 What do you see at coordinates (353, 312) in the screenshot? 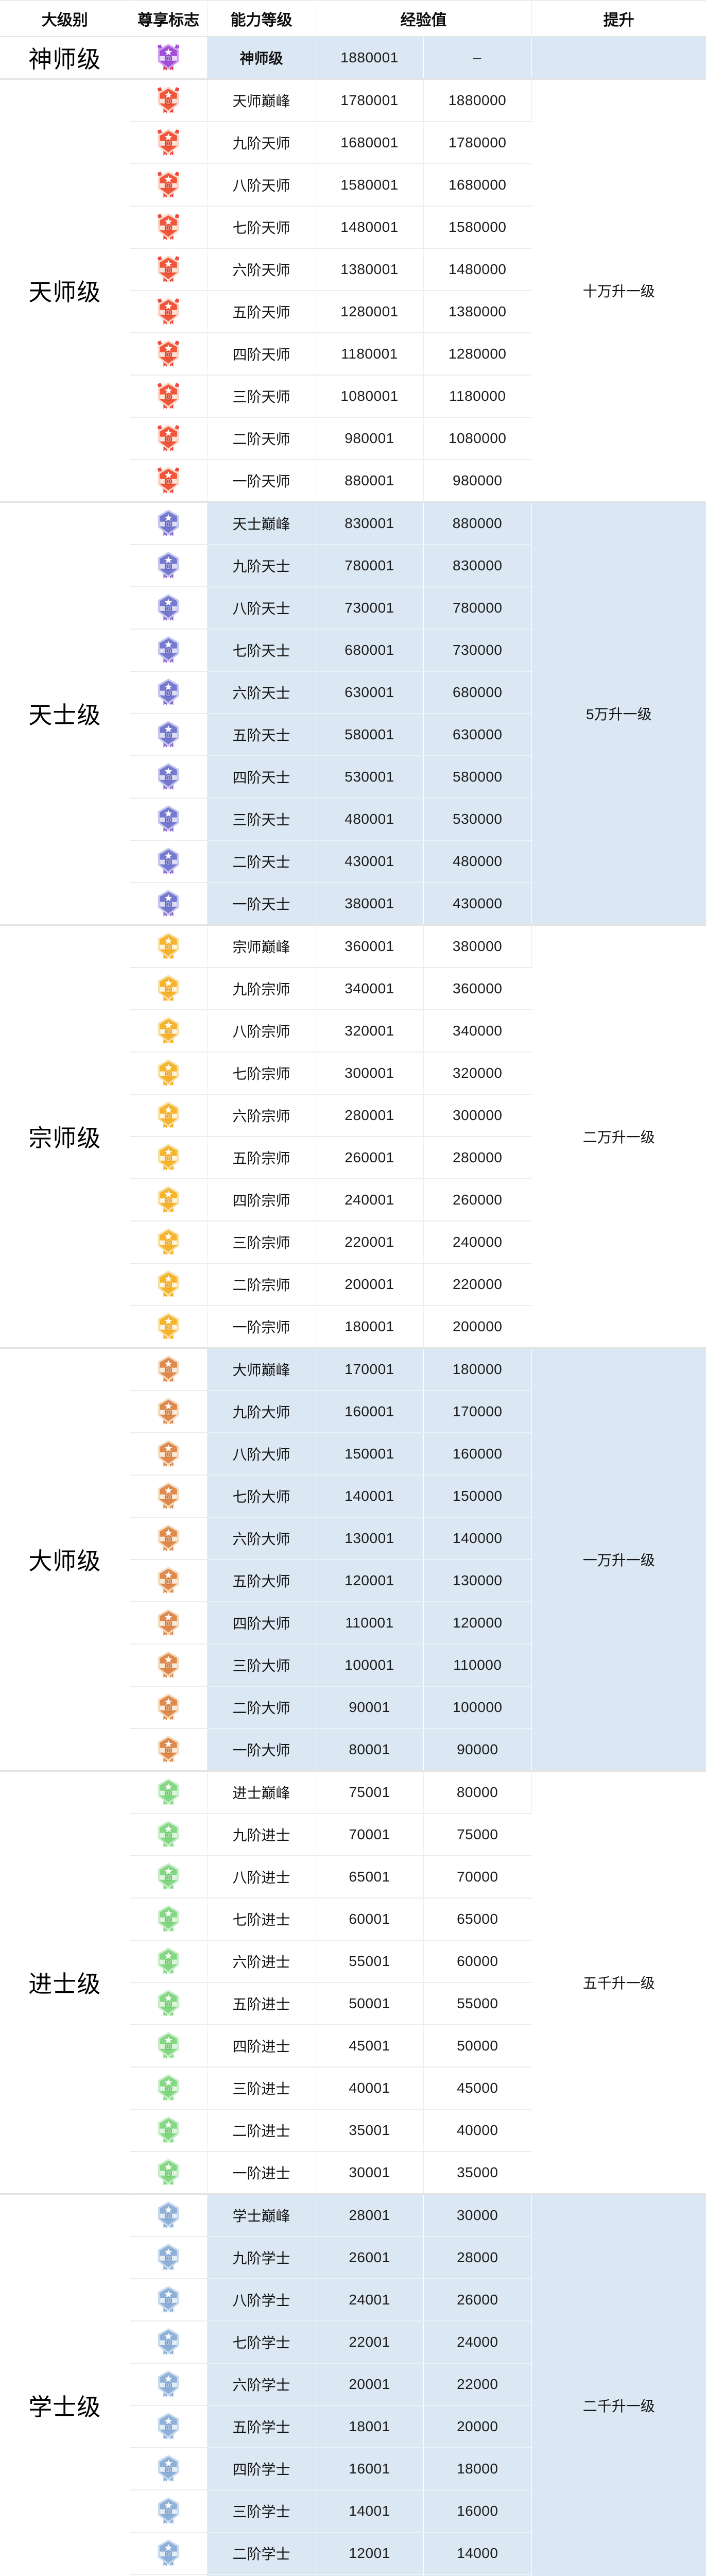
I see `table-row: 五阶天师 1280001 1380000` at bounding box center [353, 312].